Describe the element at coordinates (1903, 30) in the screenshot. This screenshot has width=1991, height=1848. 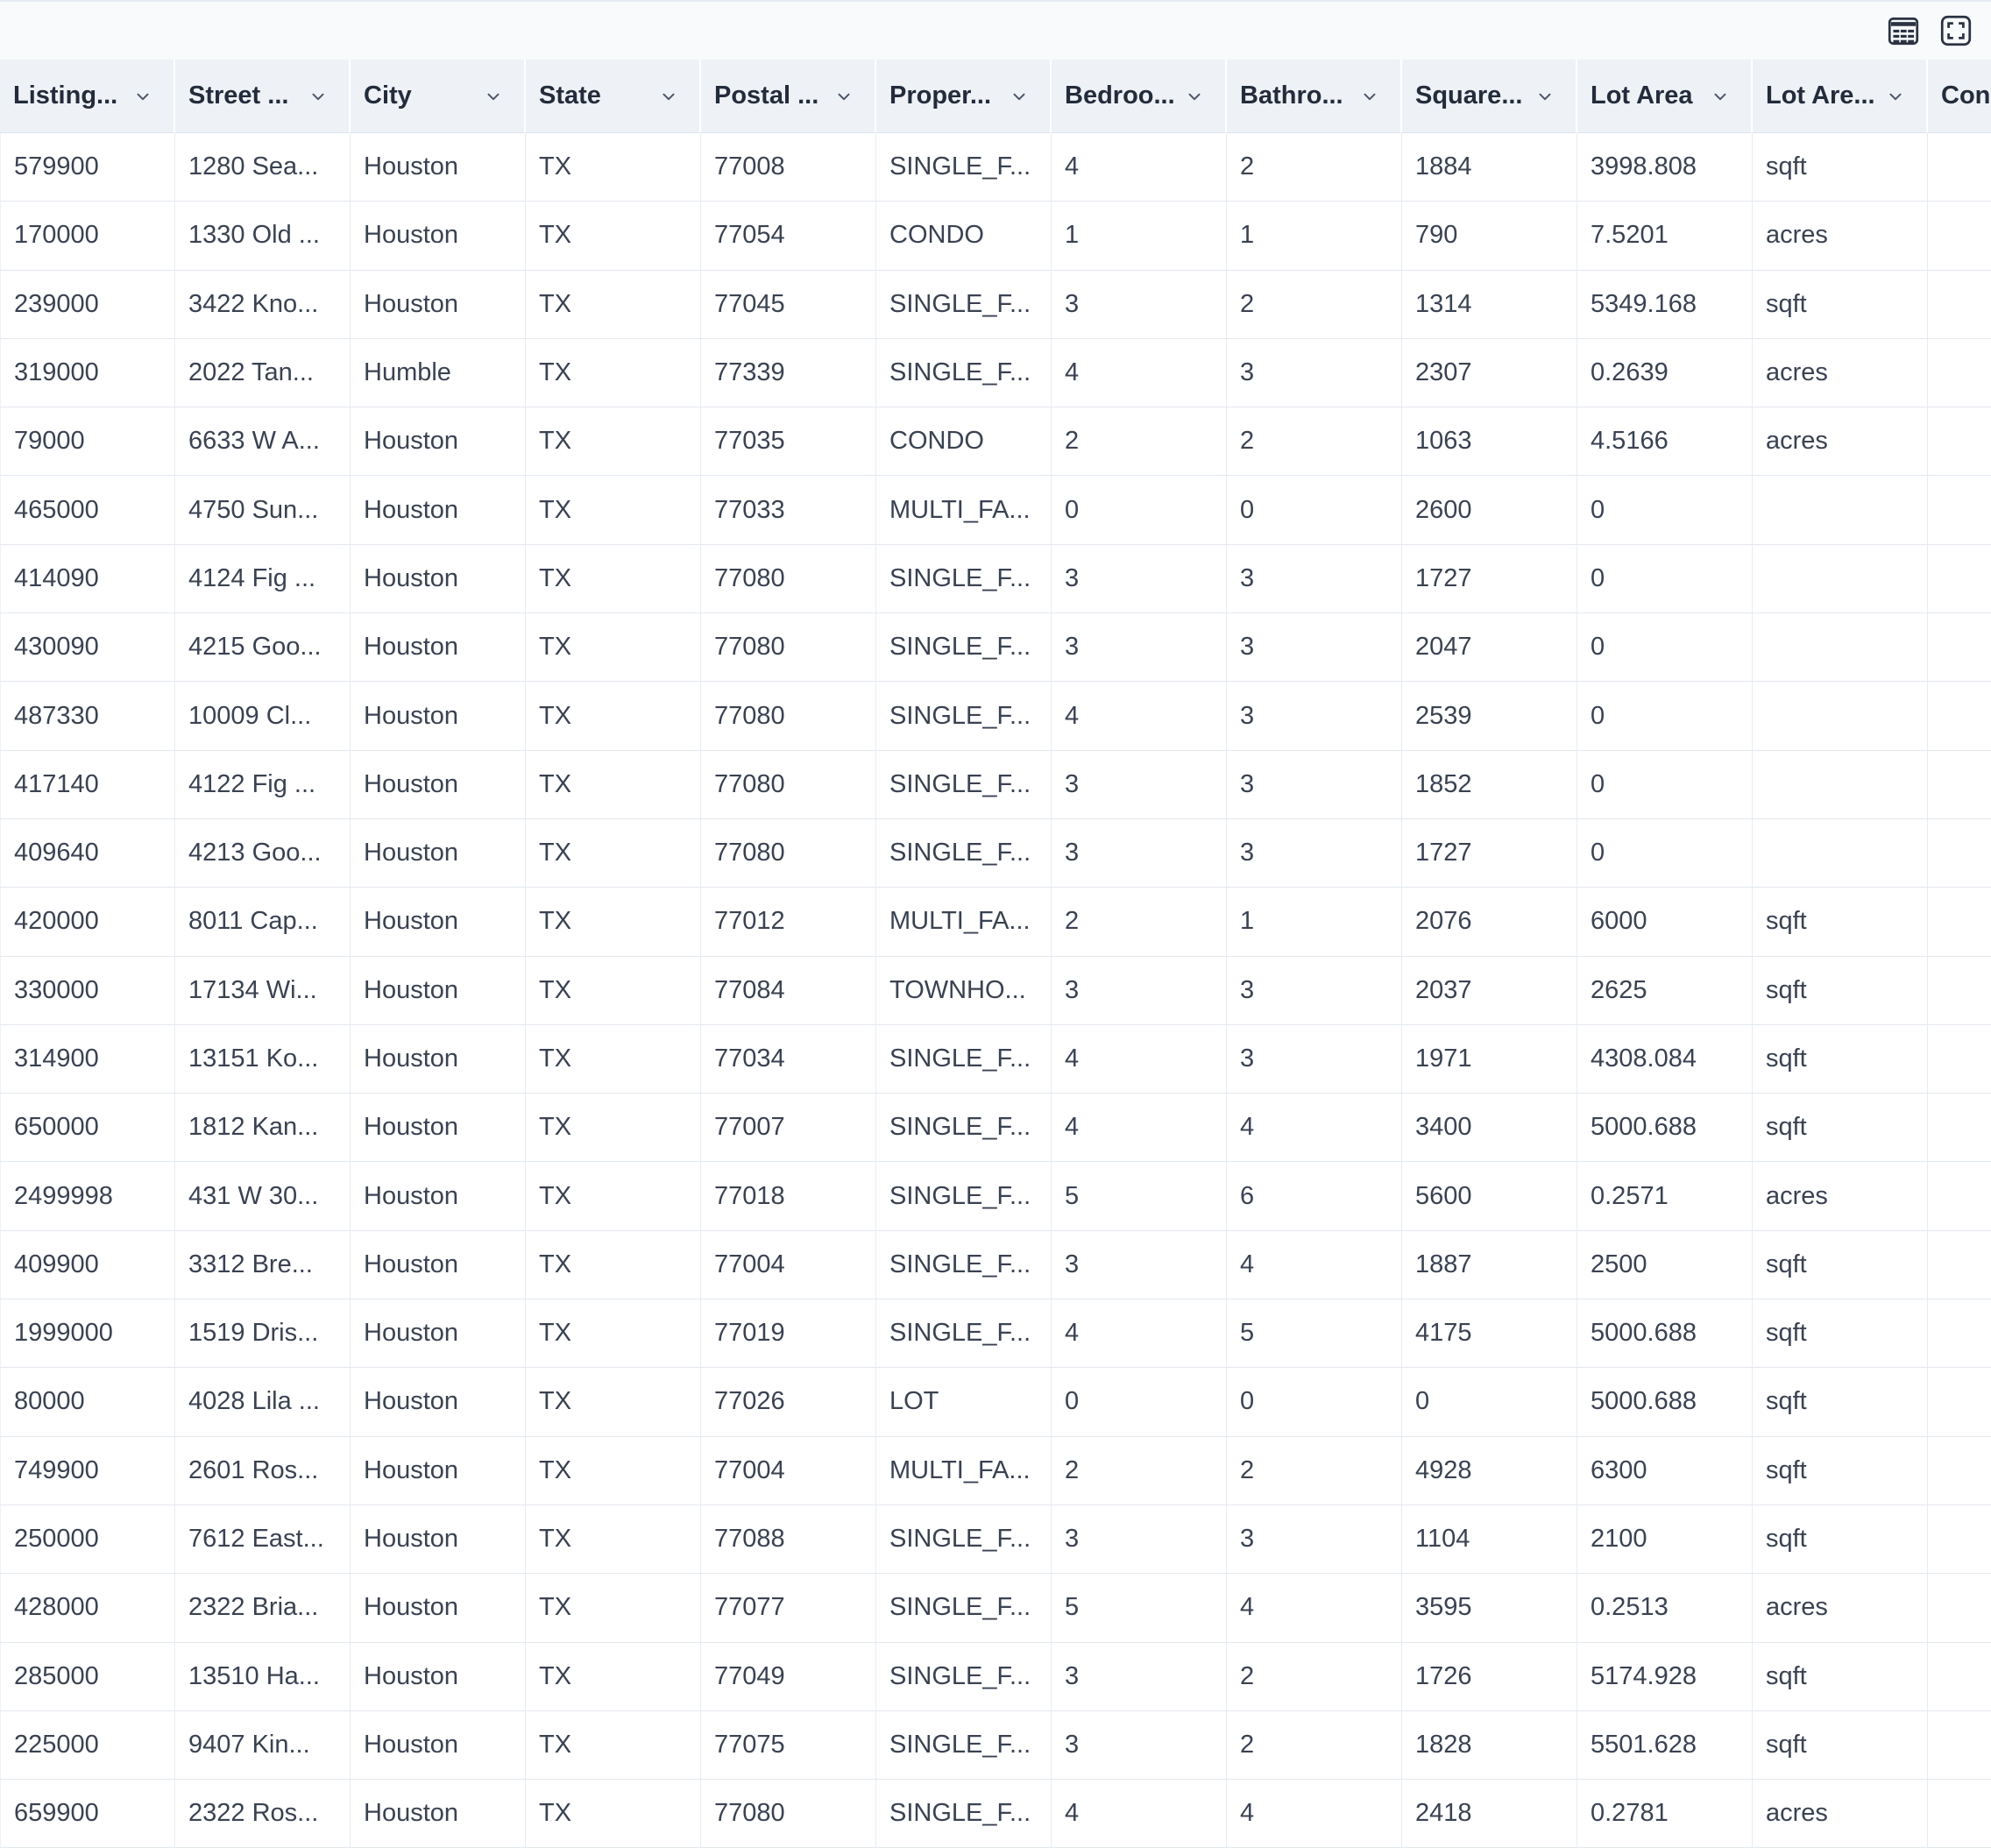
I see `table-view-button` at that location.